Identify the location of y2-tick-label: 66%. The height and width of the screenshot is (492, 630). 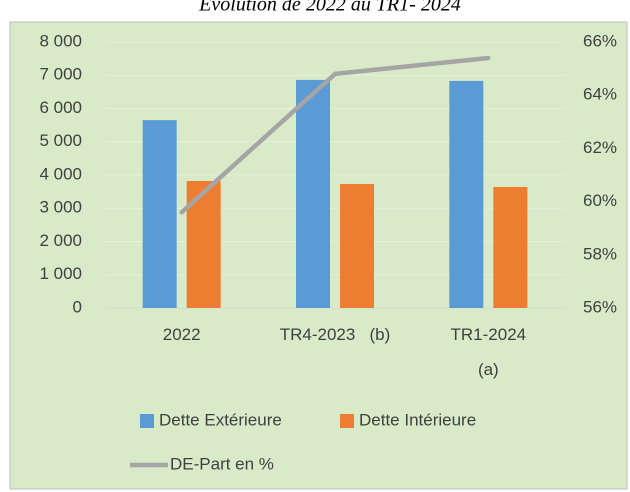
(600, 40).